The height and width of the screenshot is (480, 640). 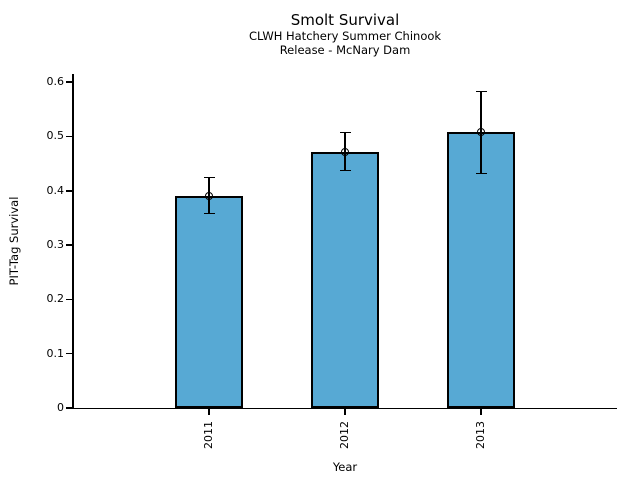 What do you see at coordinates (345, 50) in the screenshot?
I see `chart-subtitle-line2: Release - McNary Dam` at bounding box center [345, 50].